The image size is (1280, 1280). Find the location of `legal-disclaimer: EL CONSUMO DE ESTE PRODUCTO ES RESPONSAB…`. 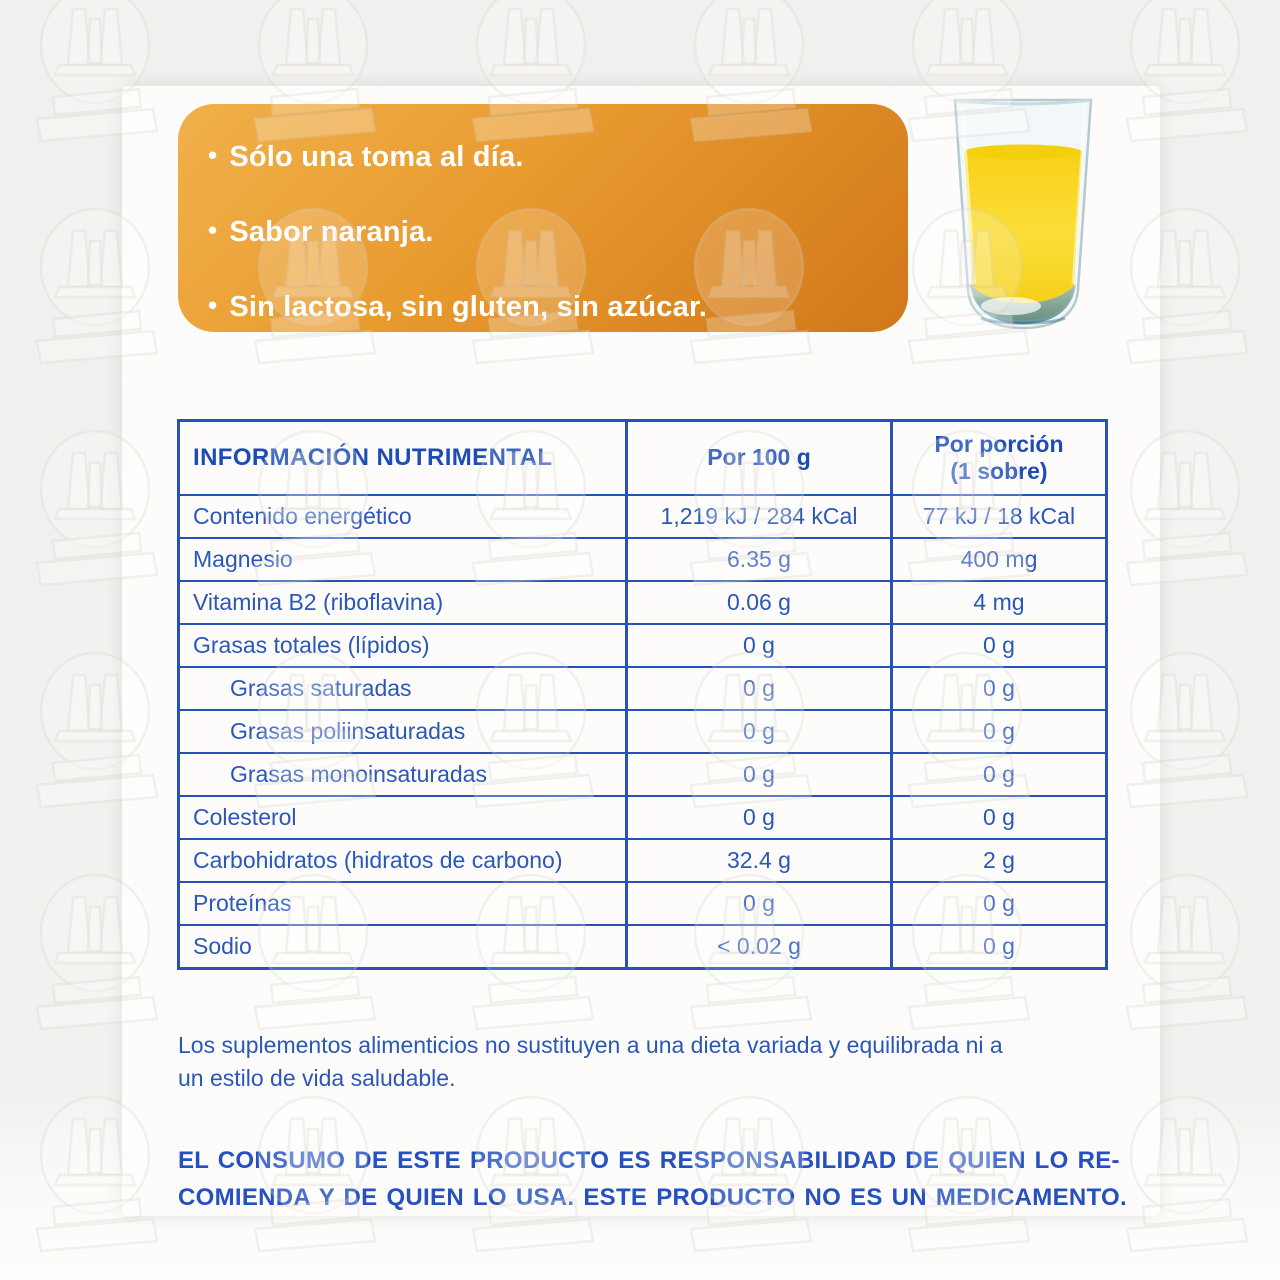

legal-disclaimer: EL CONSUMO DE ESTE PRODUCTO ES RESPONSAB… is located at coordinates (652, 1179).